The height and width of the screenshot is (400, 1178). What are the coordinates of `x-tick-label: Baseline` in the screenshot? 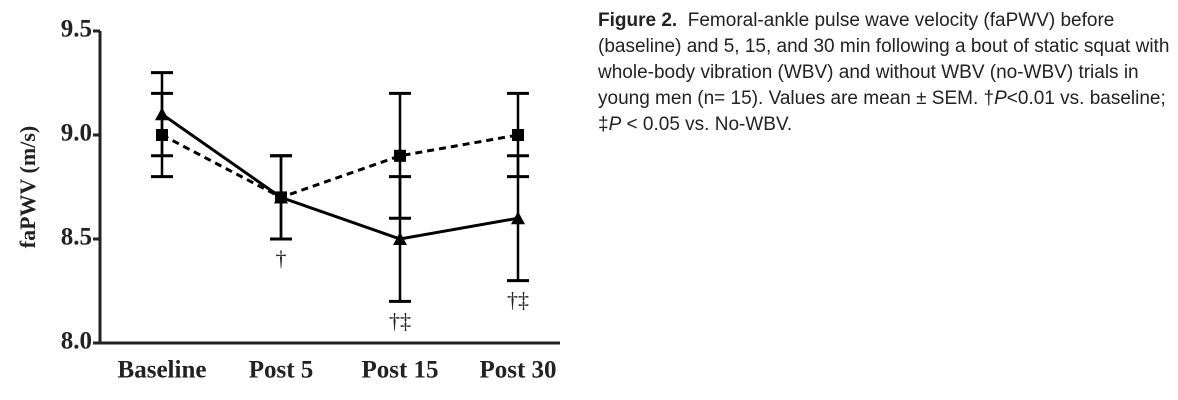 It's located at (162, 370).